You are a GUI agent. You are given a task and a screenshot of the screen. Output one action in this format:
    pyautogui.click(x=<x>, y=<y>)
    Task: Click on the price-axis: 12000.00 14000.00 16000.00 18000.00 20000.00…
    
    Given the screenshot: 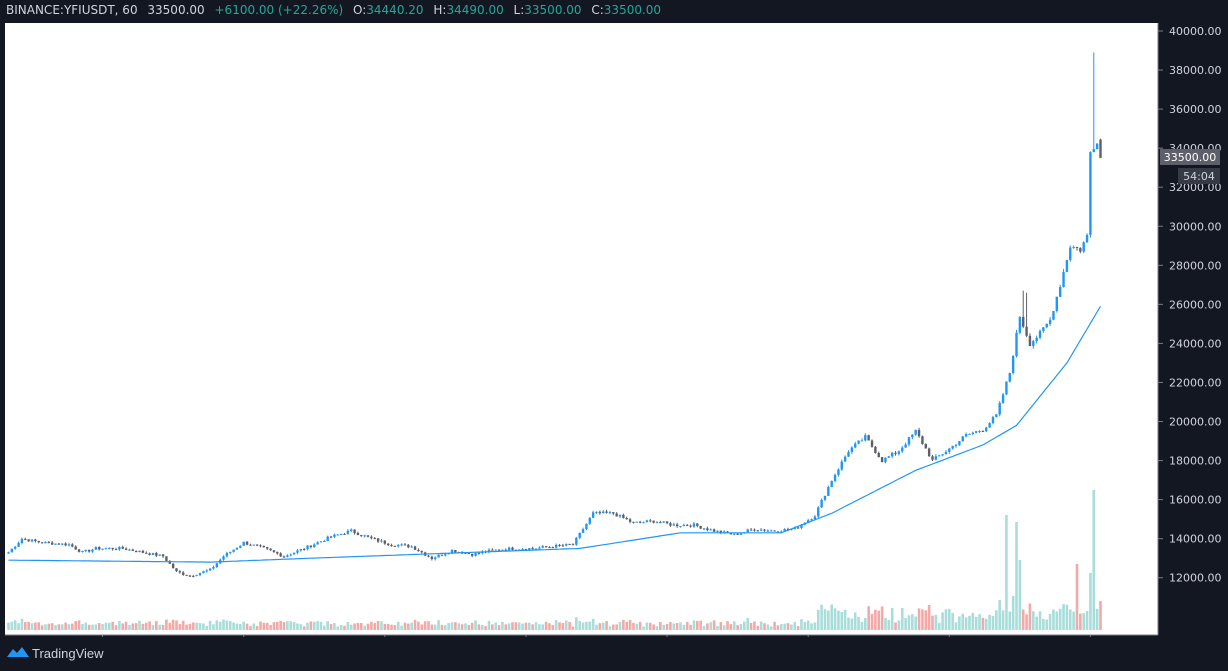 What is the action you would take?
    pyautogui.click(x=1190, y=305)
    